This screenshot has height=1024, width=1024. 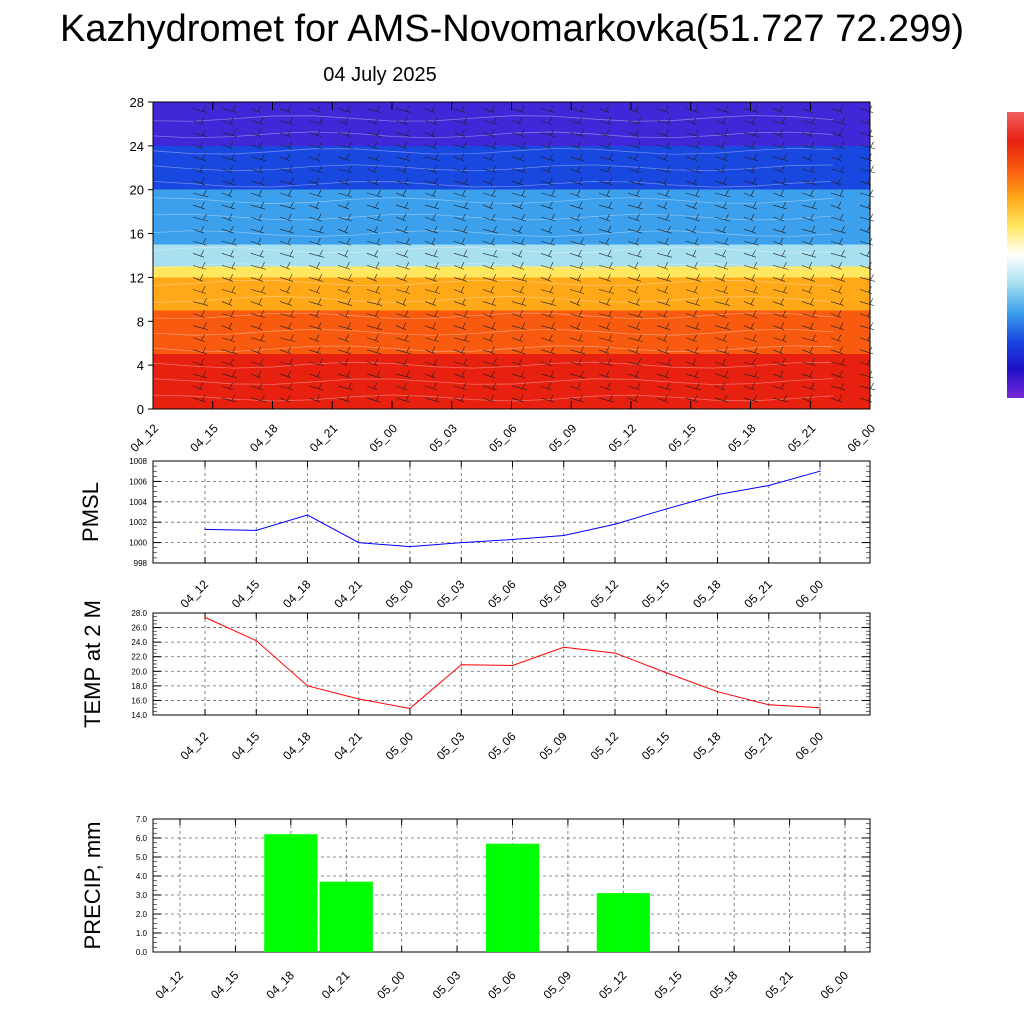 I want to click on x-tick-label: 05_15, so click(x=656, y=594).